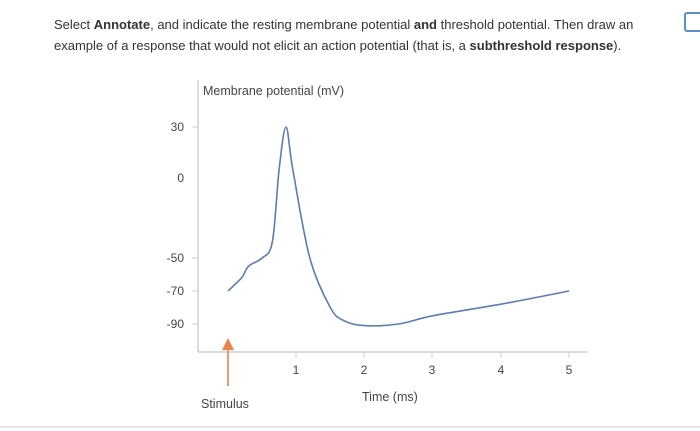 This screenshot has height=431, width=700. What do you see at coordinates (273, 91) in the screenshot?
I see `y-axis-label: Membrane potential (mV)` at bounding box center [273, 91].